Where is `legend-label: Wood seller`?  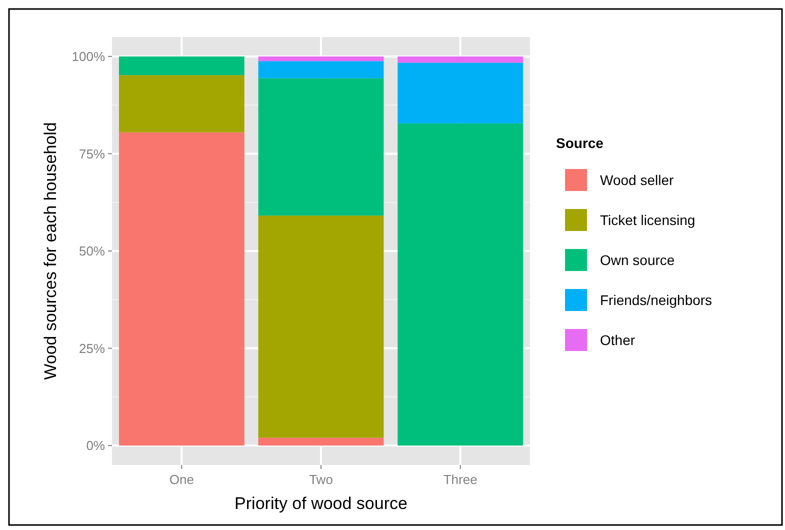 legend-label: Wood seller is located at coordinates (637, 180).